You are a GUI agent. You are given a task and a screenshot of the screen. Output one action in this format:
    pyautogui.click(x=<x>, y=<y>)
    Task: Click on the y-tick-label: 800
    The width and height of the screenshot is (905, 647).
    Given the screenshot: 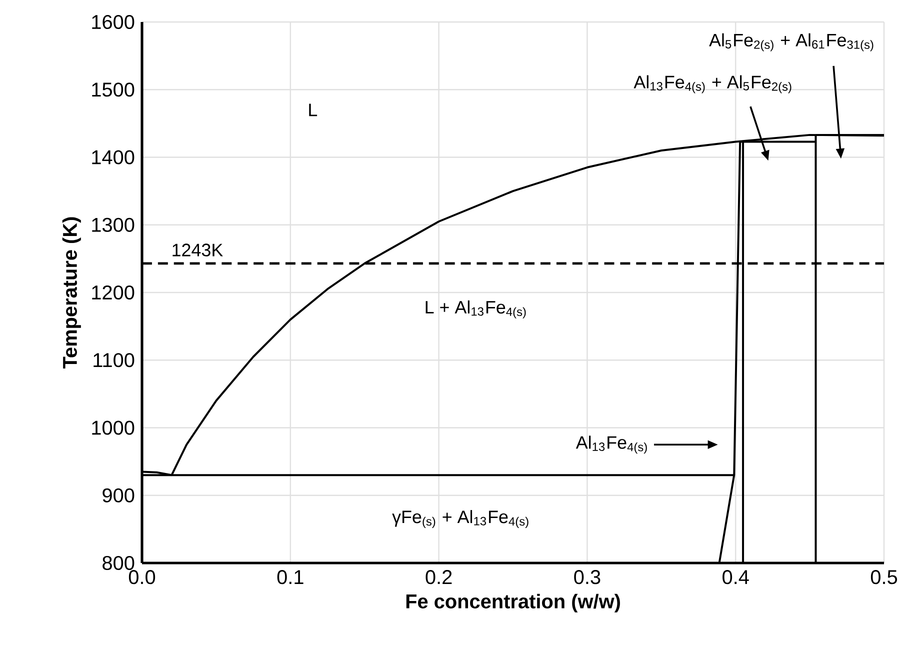 What is the action you would take?
    pyautogui.click(x=118, y=563)
    